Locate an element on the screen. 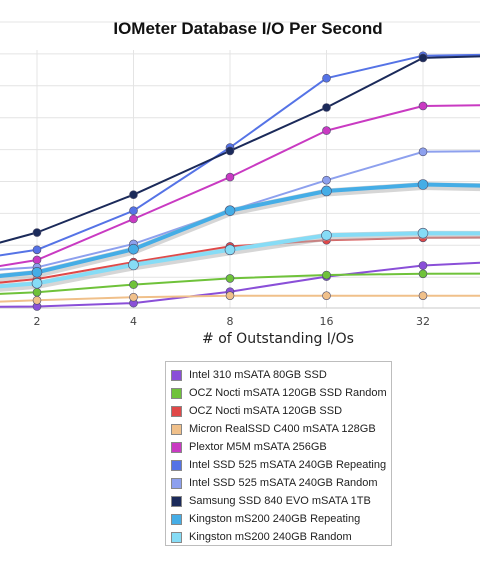  legend-item: Micron RealSSD C400 mSATA 128GB is located at coordinates (278, 429).